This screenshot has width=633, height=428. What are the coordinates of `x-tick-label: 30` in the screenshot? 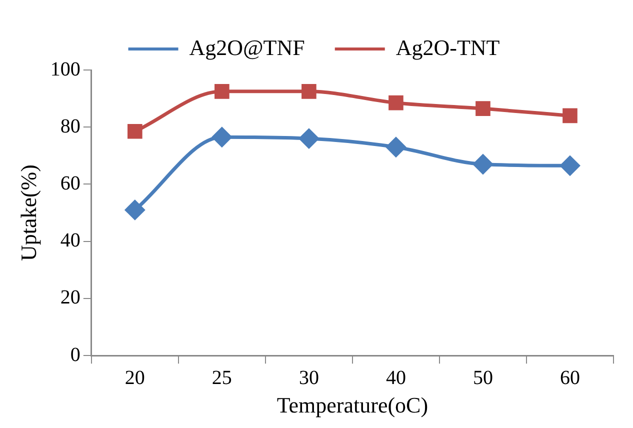 It's located at (308, 377).